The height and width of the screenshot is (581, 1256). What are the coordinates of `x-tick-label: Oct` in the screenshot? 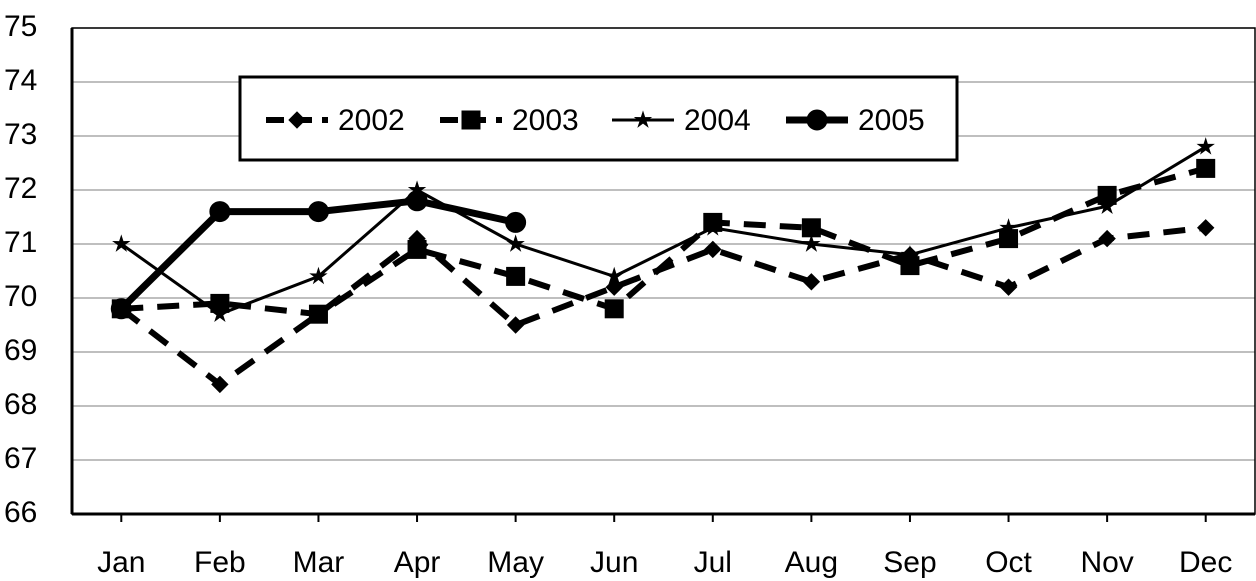 It's located at (1008, 562).